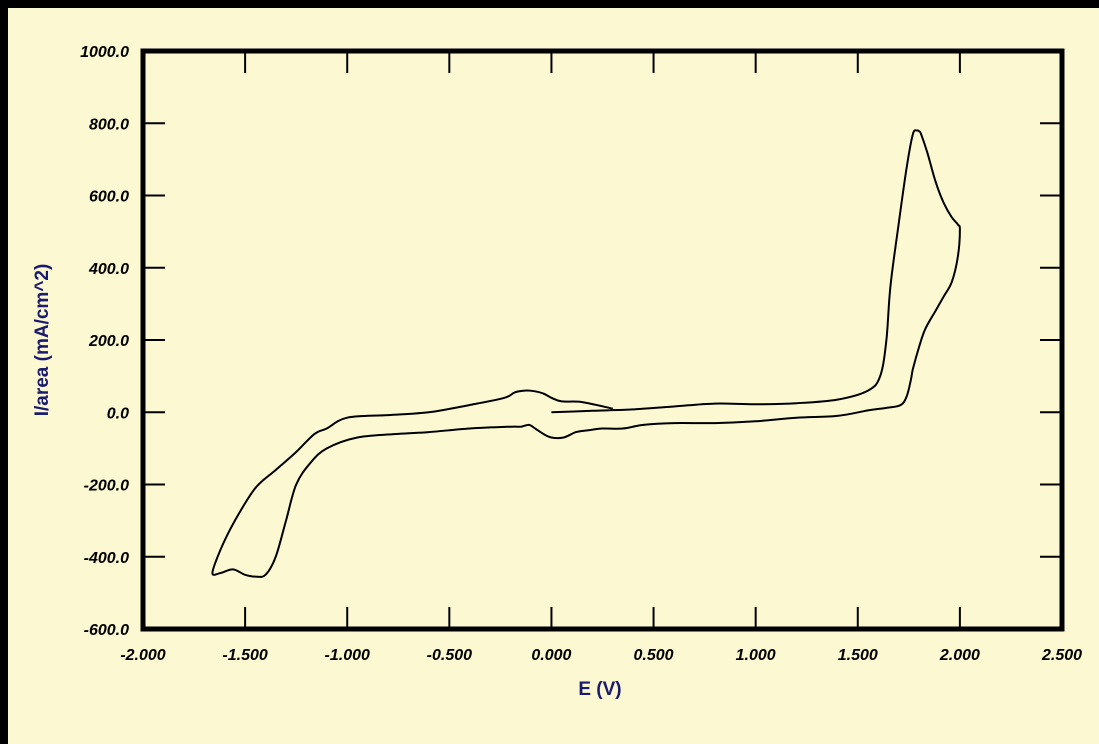 The width and height of the screenshot is (1099, 744). Describe the element at coordinates (959, 655) in the screenshot. I see `x-tick-label: 2.000` at that location.